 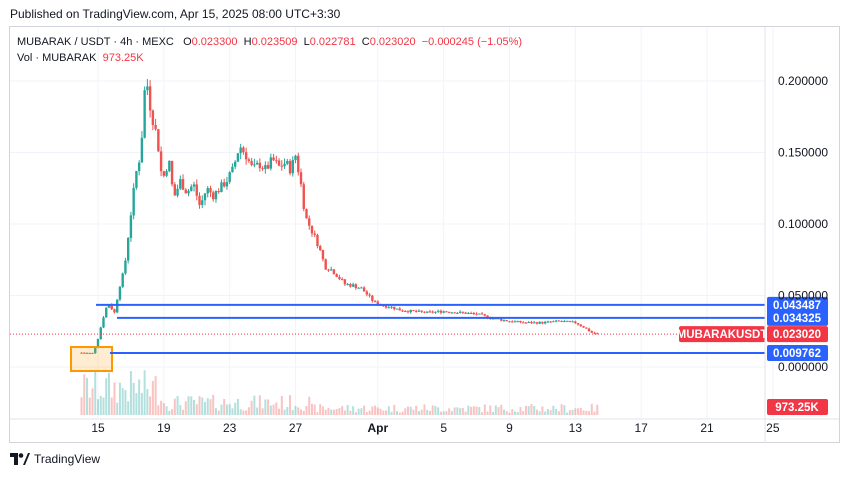 What do you see at coordinates (95, 42) in the screenshot?
I see `symbol-label: MUBARAK / USDT · 4h · MEXC` at bounding box center [95, 42].